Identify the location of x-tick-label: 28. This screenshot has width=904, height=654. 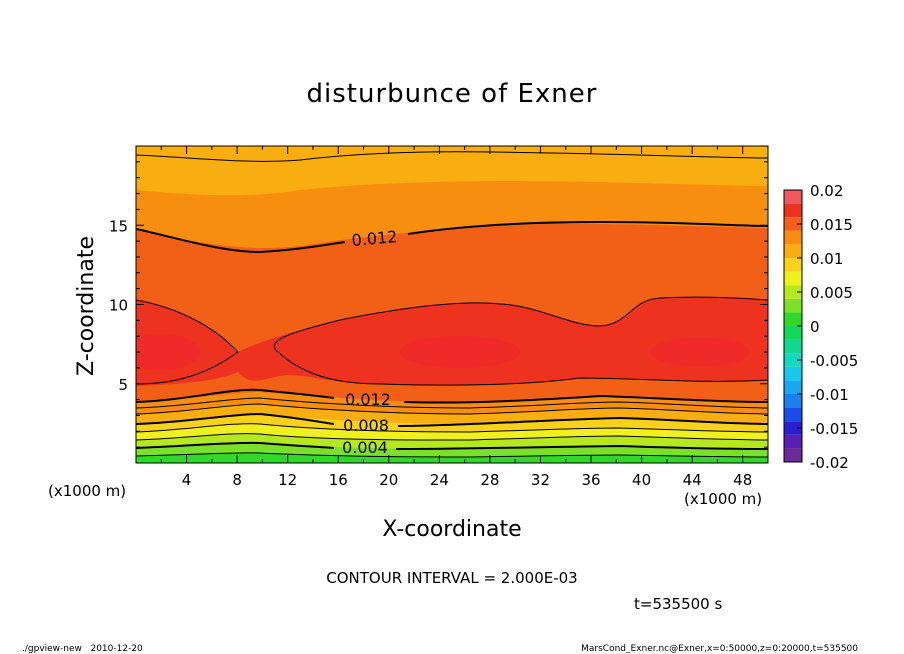
(489, 480).